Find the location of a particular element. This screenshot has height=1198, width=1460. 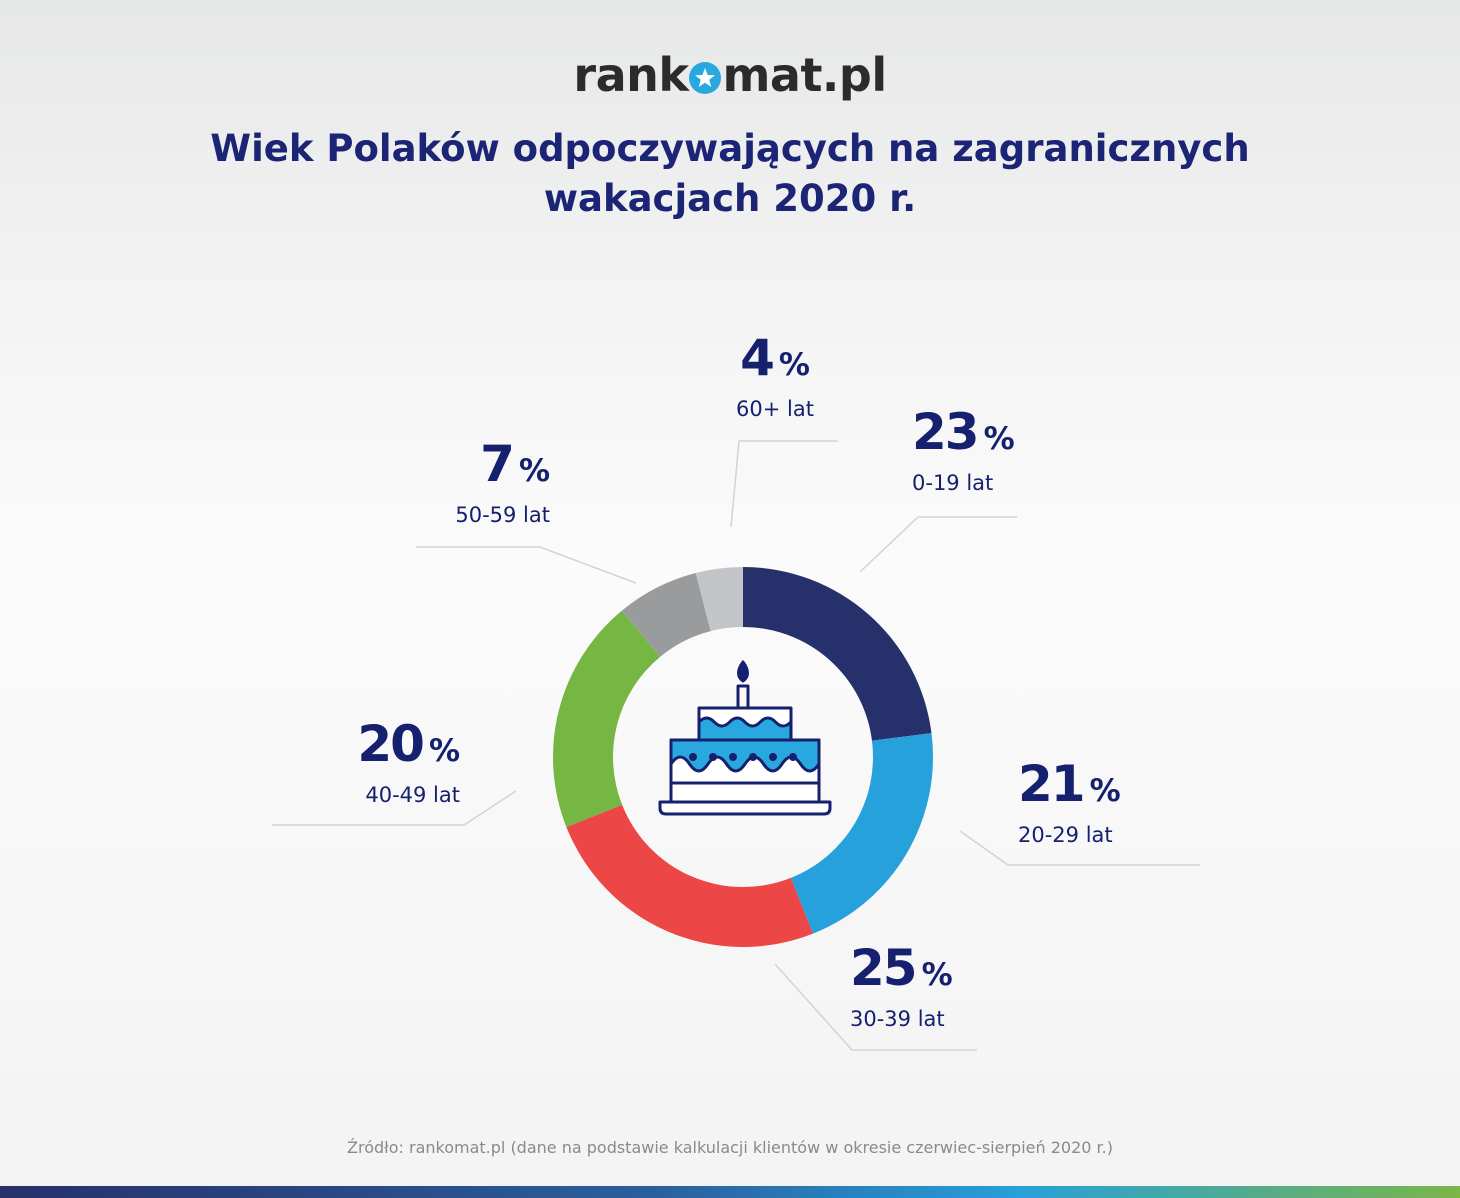

slice-40-49-lat is located at coordinates (607, 718).